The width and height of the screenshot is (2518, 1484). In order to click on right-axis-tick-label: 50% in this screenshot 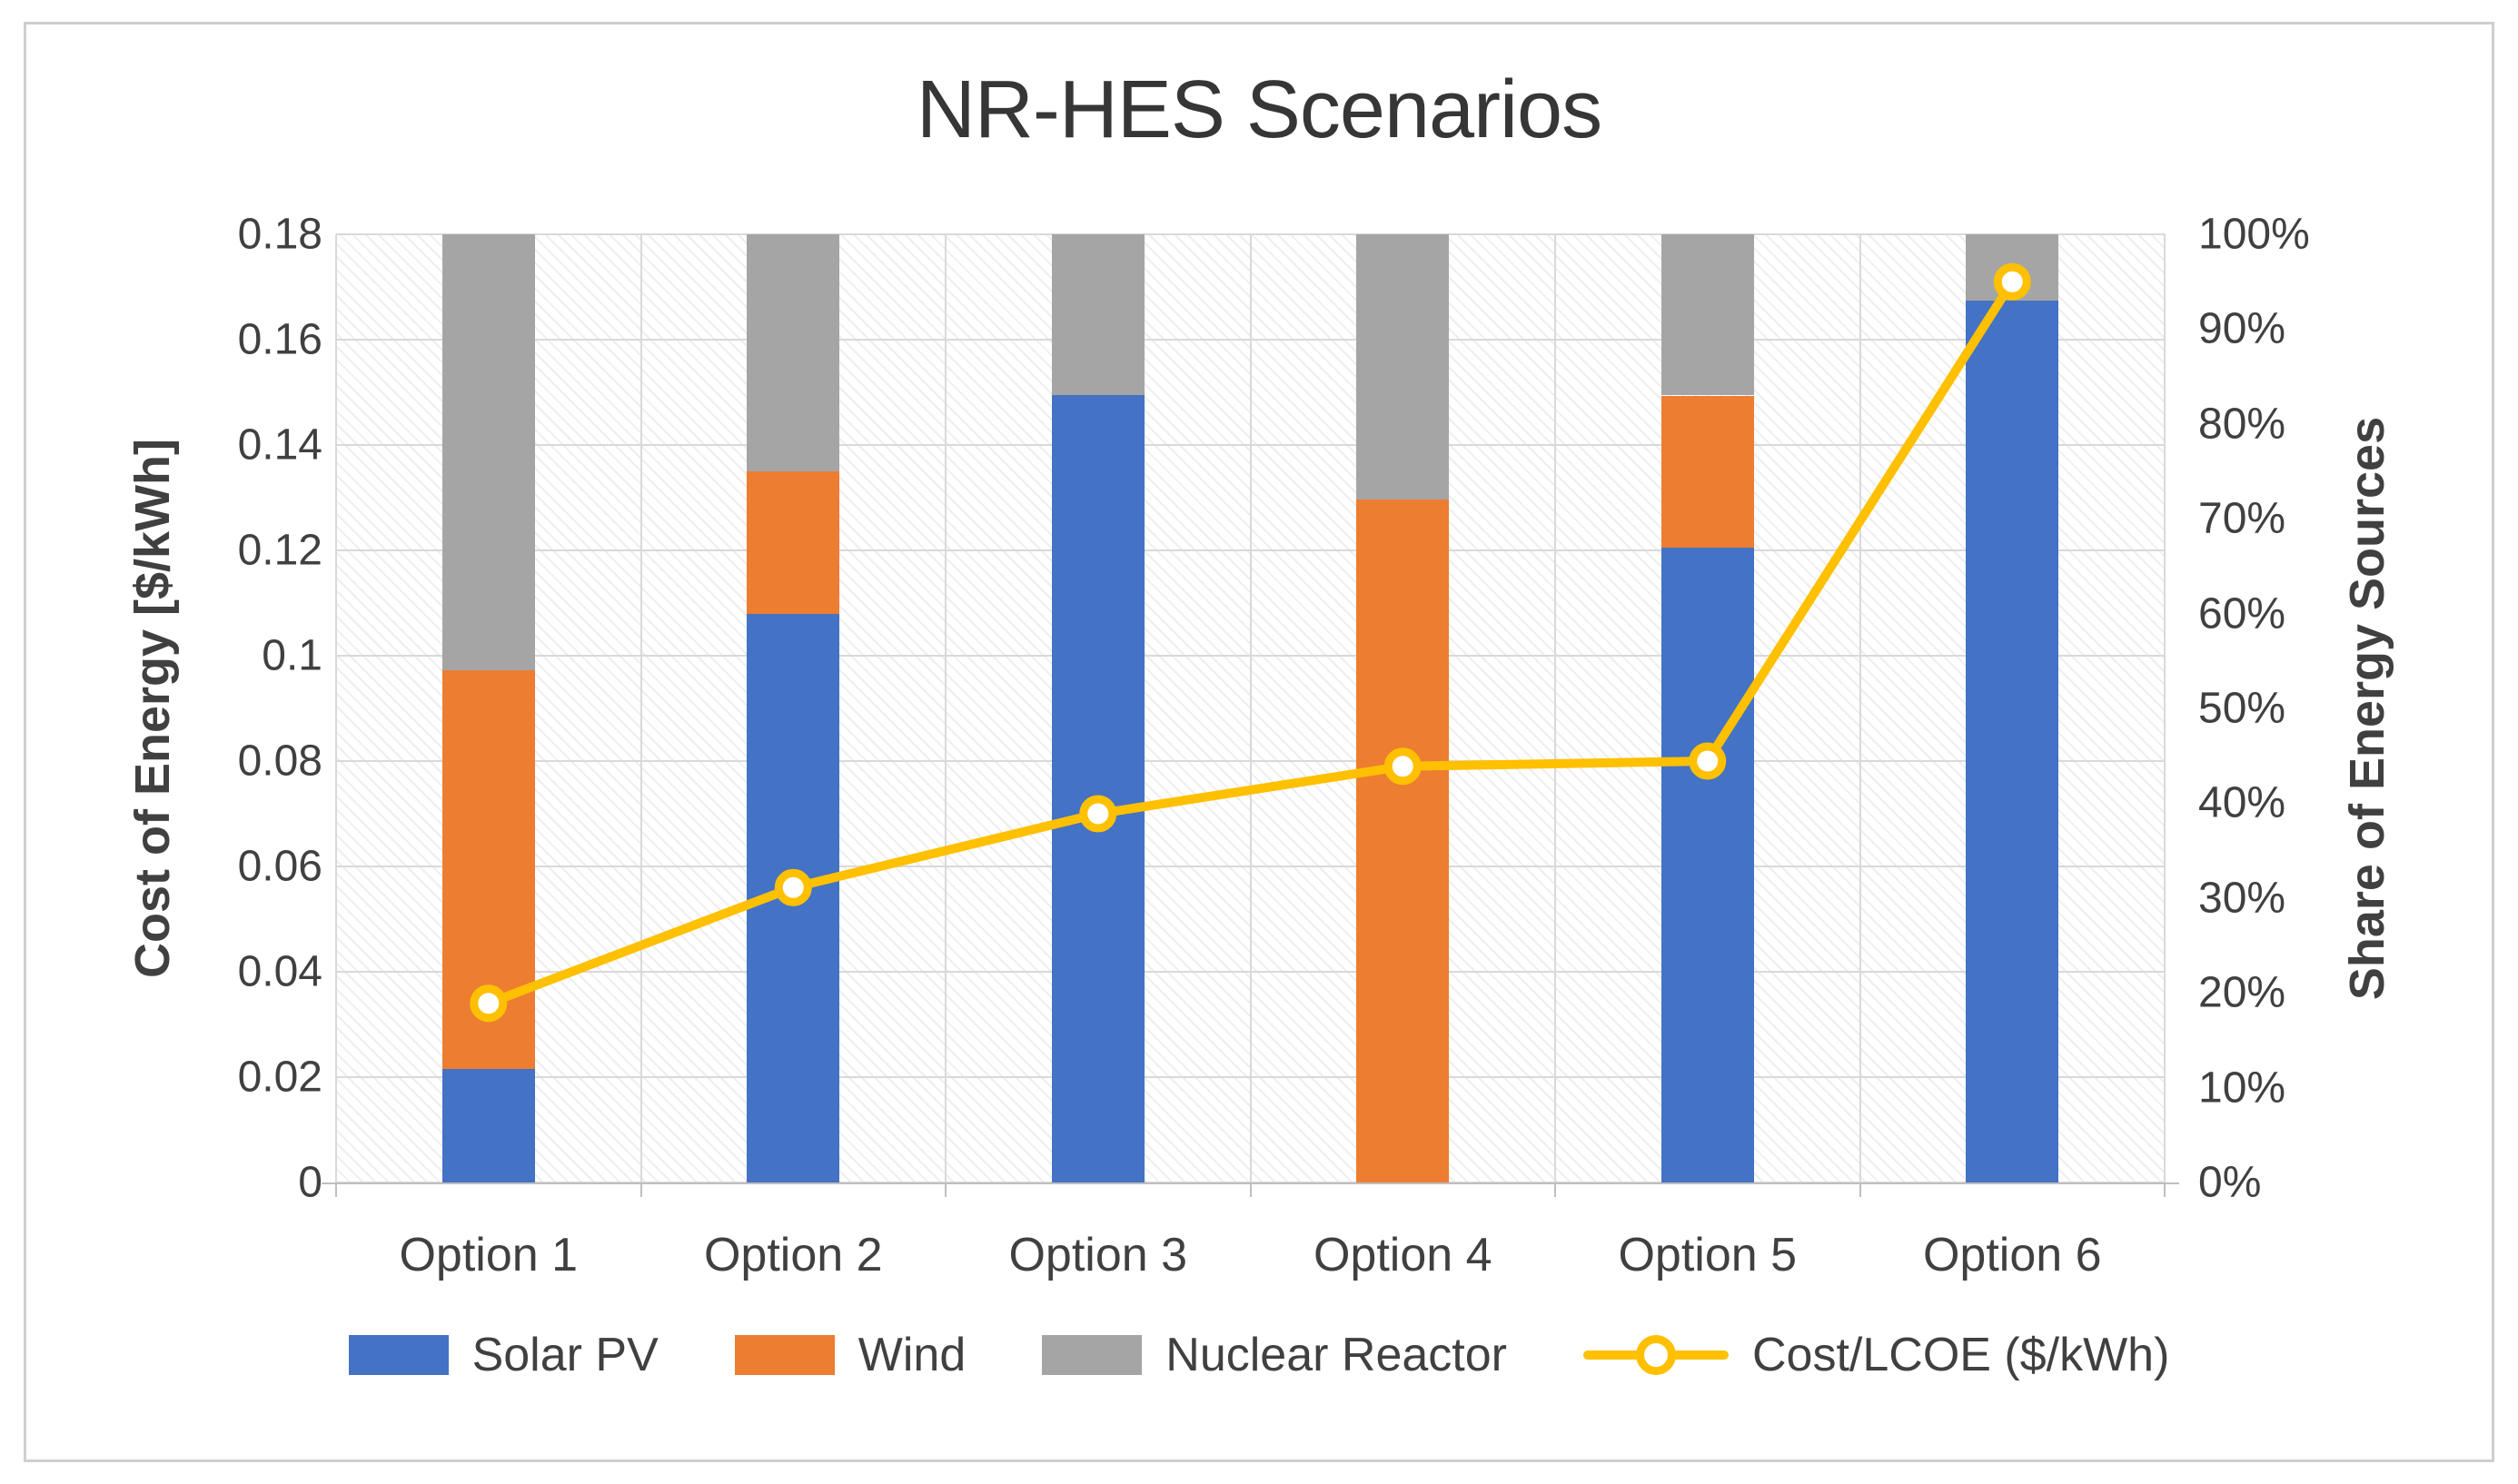, I will do `click(2242, 708)`.